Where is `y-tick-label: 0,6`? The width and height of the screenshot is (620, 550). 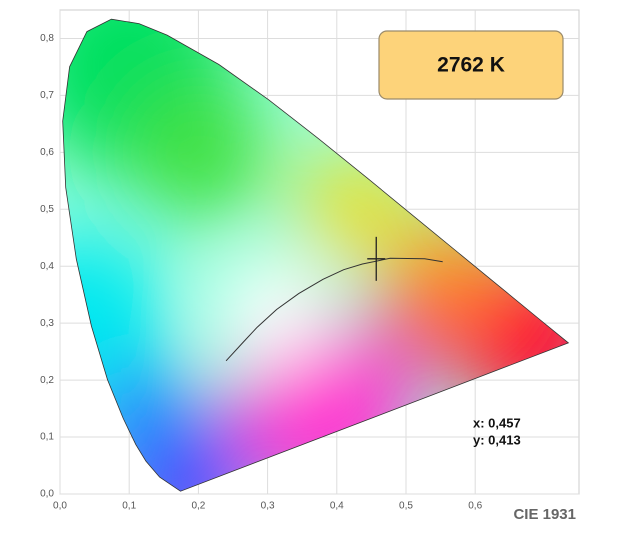
y-tick-label: 0,6 is located at coordinates (47, 152).